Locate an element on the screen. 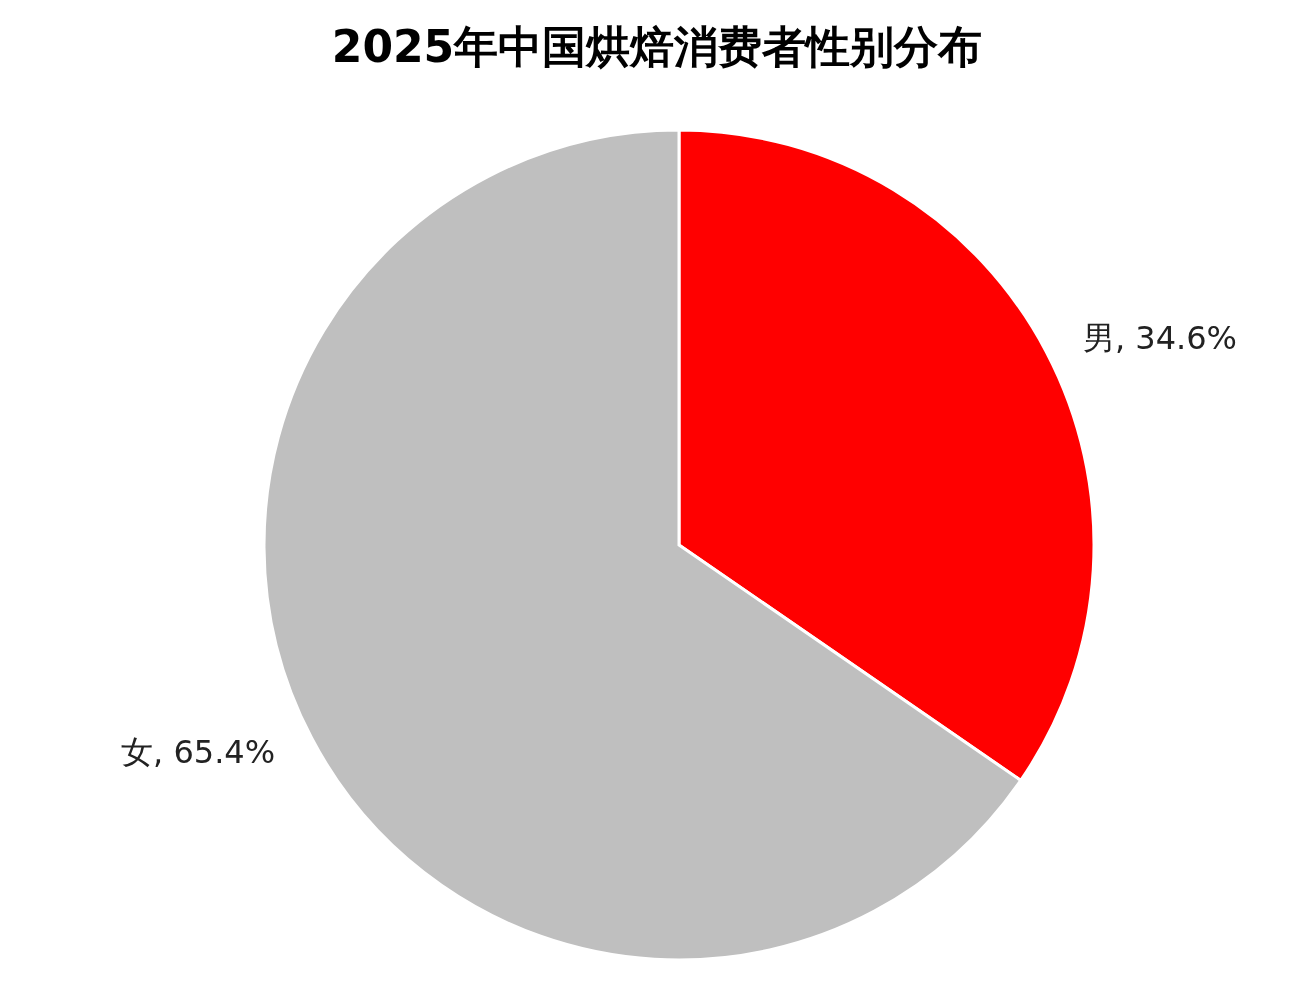 The image size is (1314, 984). data-label: , 34.6% is located at coordinates (1175, 338).